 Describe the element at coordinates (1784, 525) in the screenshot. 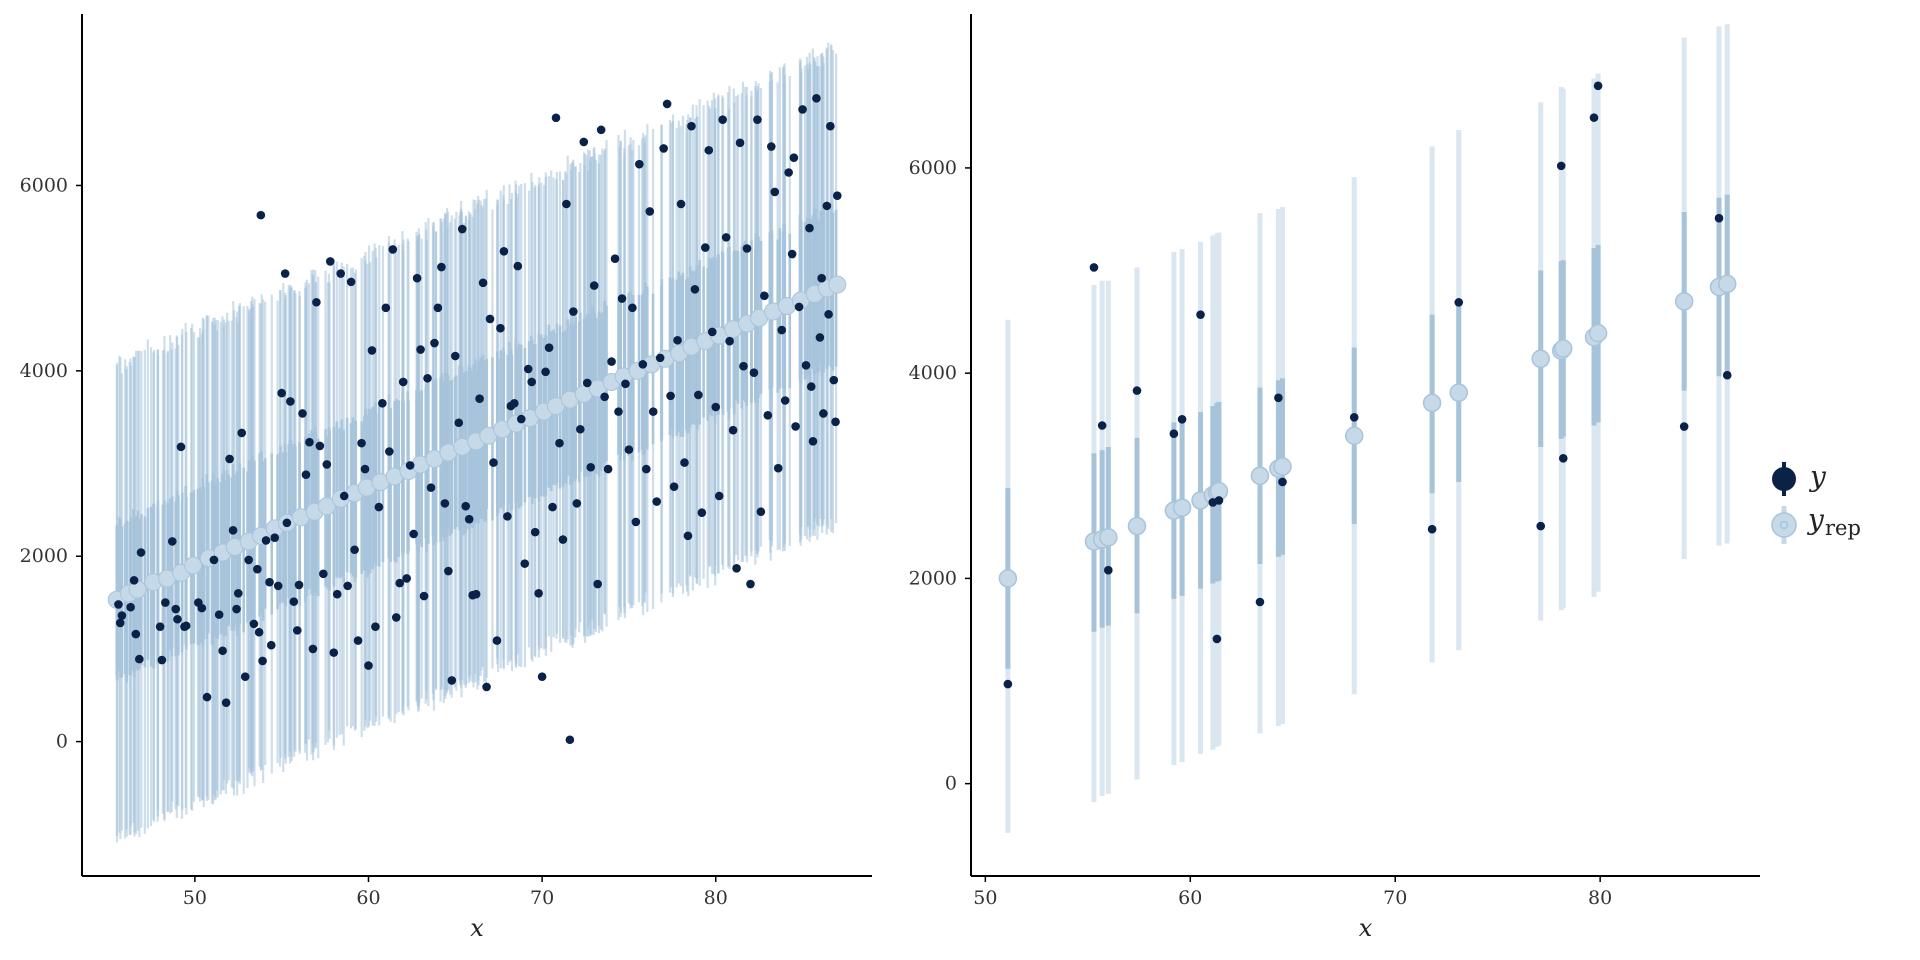

I see `legend-yrep-marker` at that location.